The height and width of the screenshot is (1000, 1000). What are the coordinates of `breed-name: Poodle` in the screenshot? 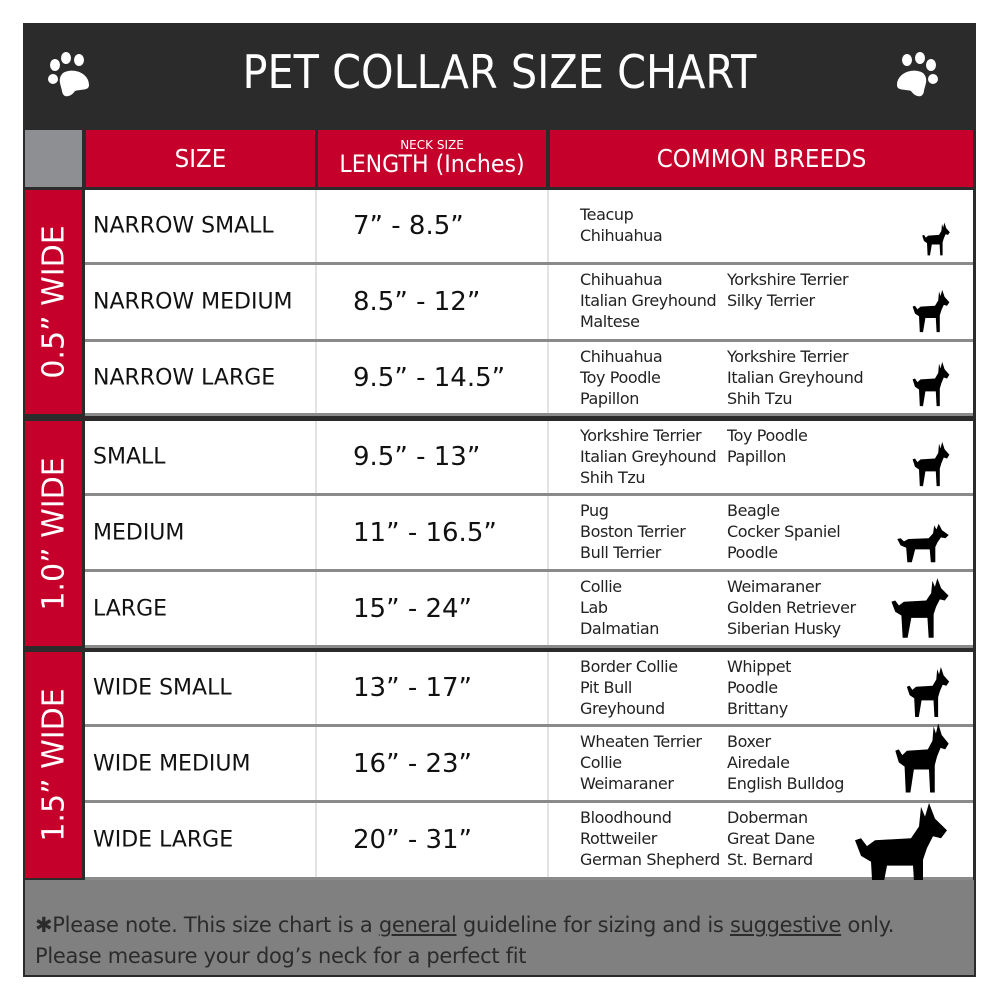 It's located at (752, 687).